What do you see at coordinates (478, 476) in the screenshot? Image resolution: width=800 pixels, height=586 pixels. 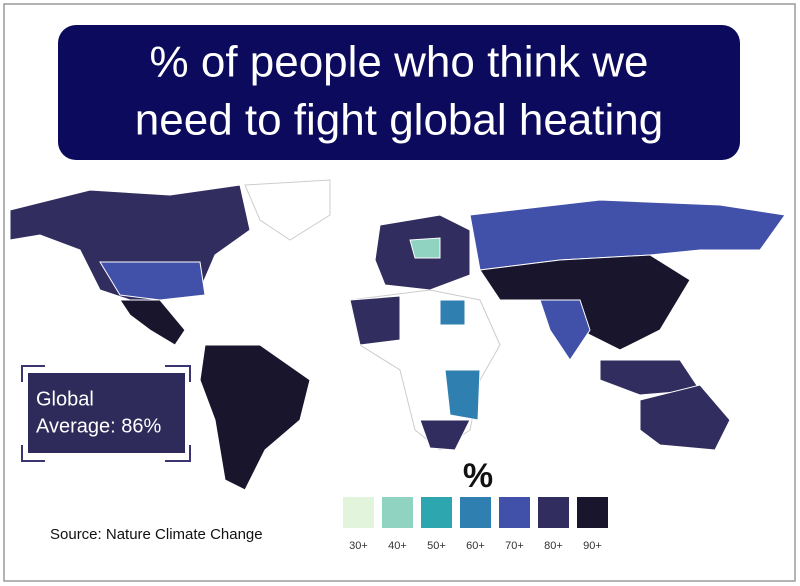 I see `legend-title: %` at bounding box center [478, 476].